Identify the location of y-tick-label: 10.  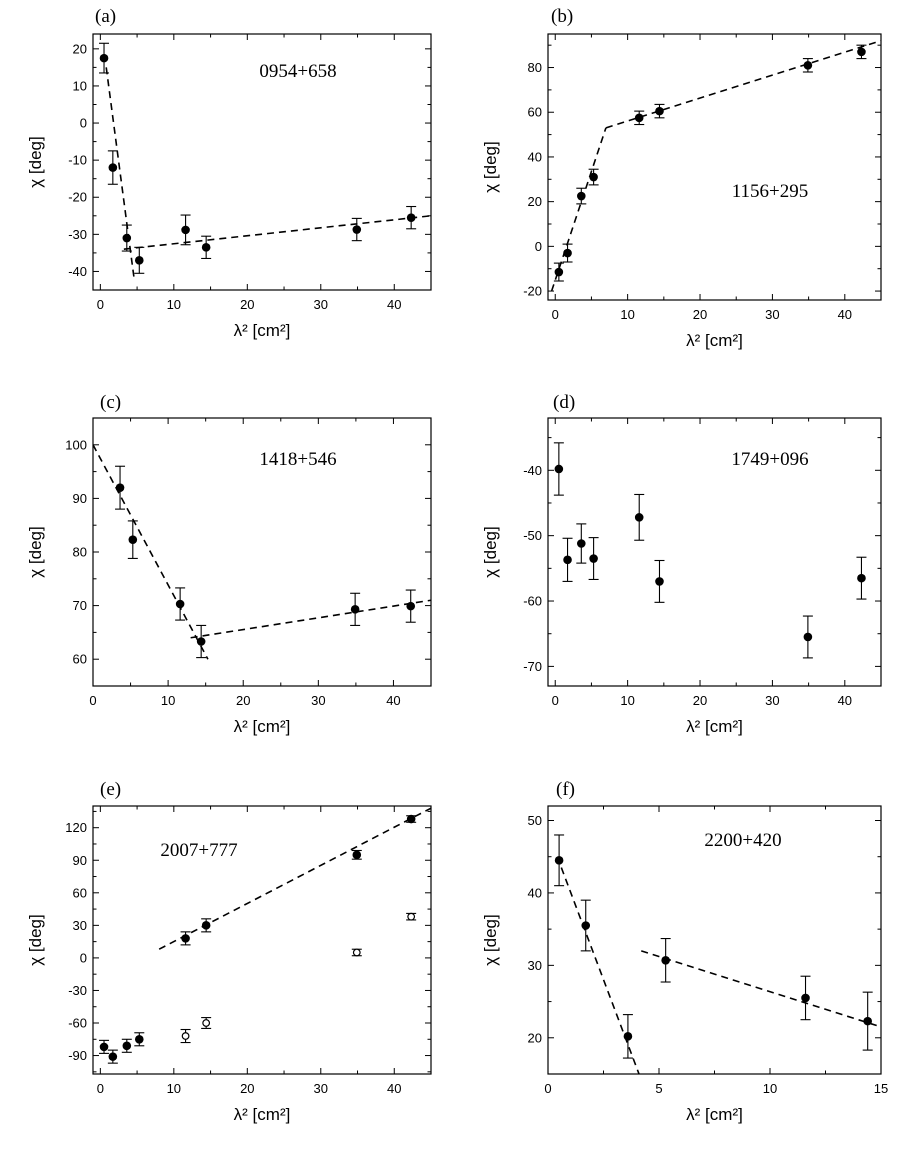
(80, 85).